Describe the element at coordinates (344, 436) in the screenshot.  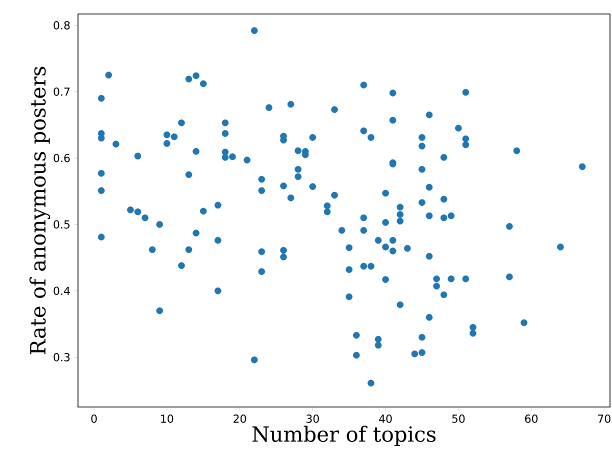
I see `x-axis-title: Number of topics` at that location.